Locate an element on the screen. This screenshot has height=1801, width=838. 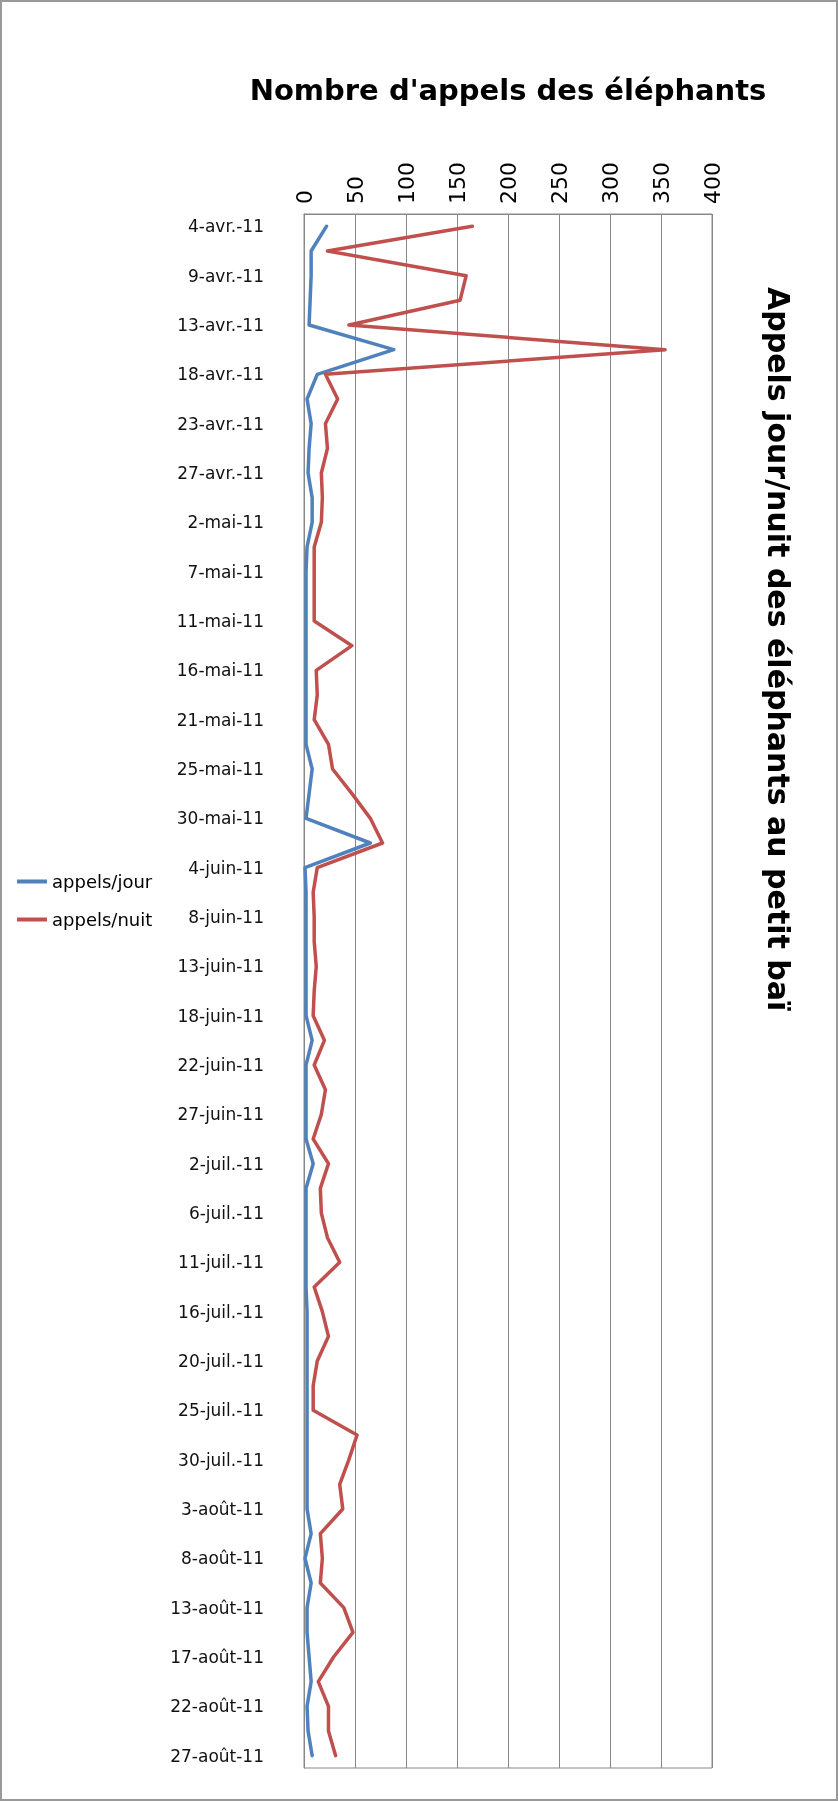
text: Appels jour/nuit des éléphants au petit baï is located at coordinates (778, 649).